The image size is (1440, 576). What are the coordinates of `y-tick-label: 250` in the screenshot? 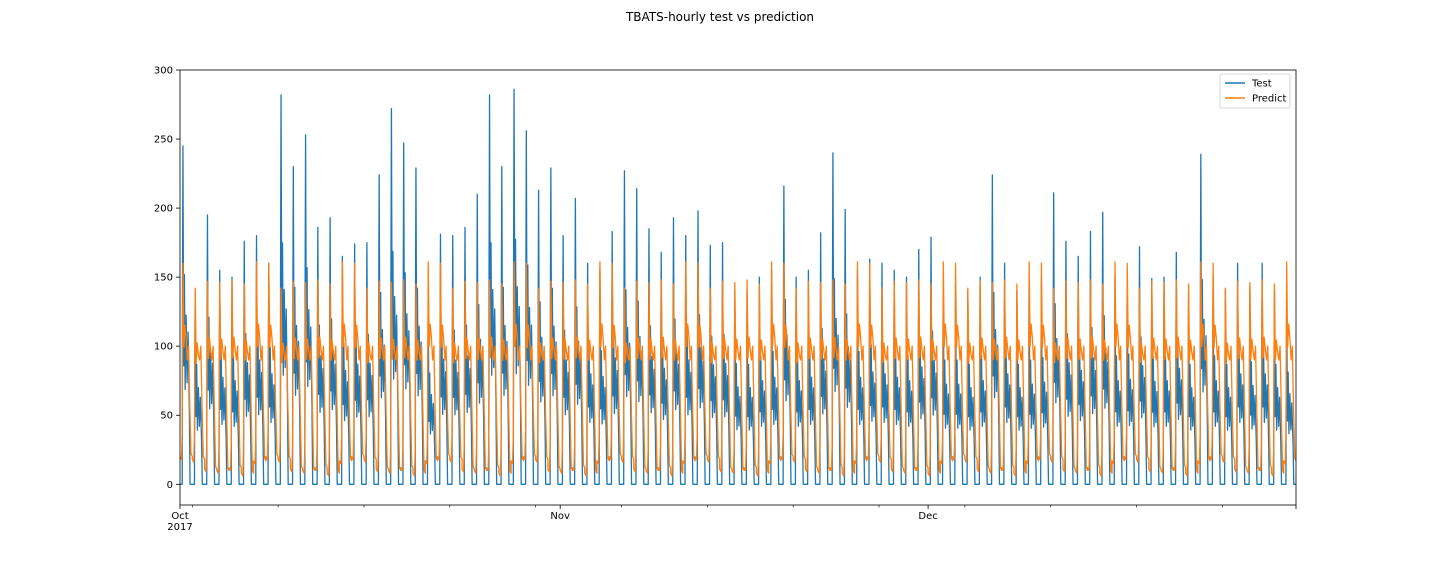 It's located at (163, 140).